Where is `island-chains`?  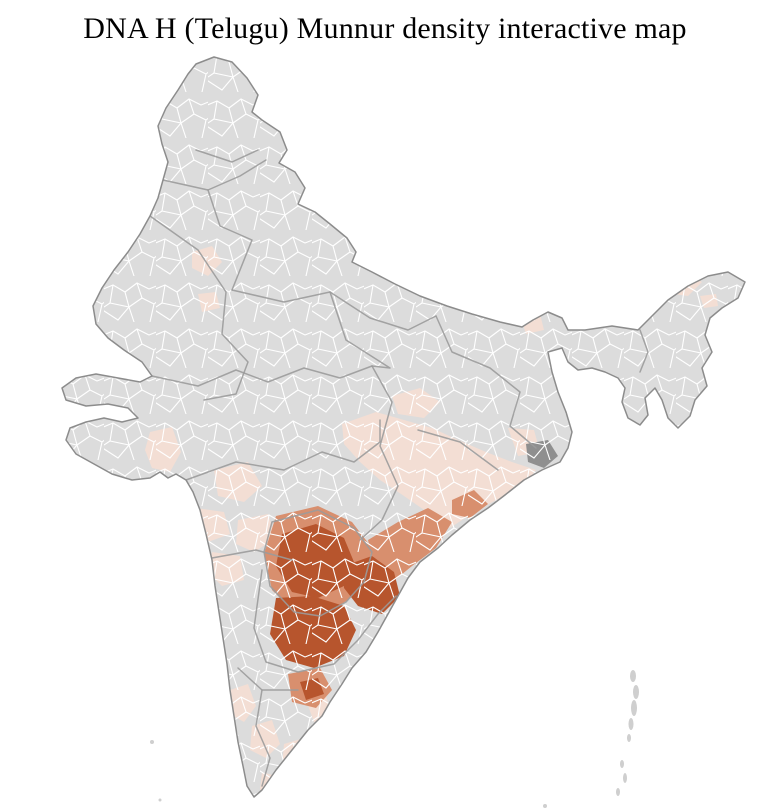 island-chains is located at coordinates (394, 739).